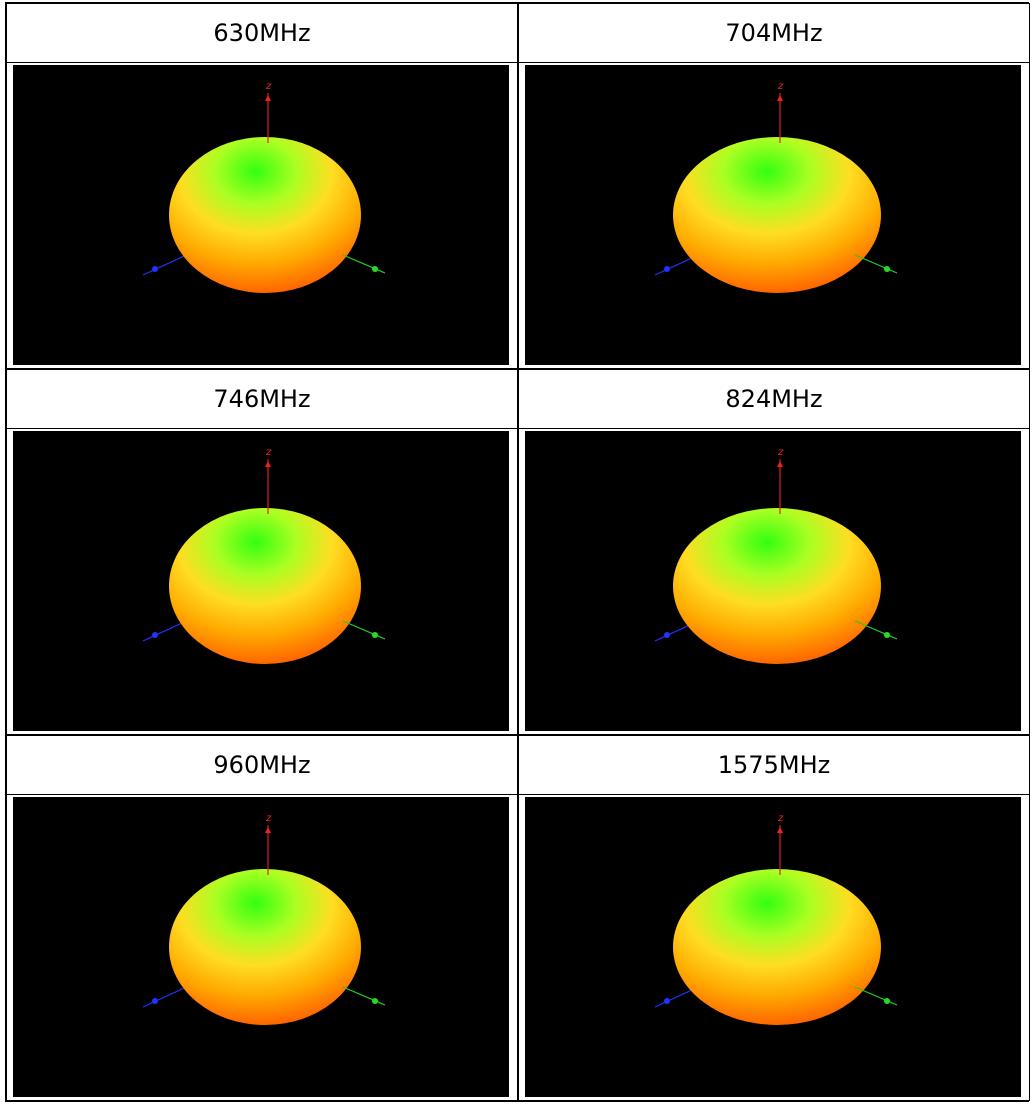 The height and width of the screenshot is (1107, 1035). Describe the element at coordinates (262, 399) in the screenshot. I see `cell-header: 746MHz` at that location.